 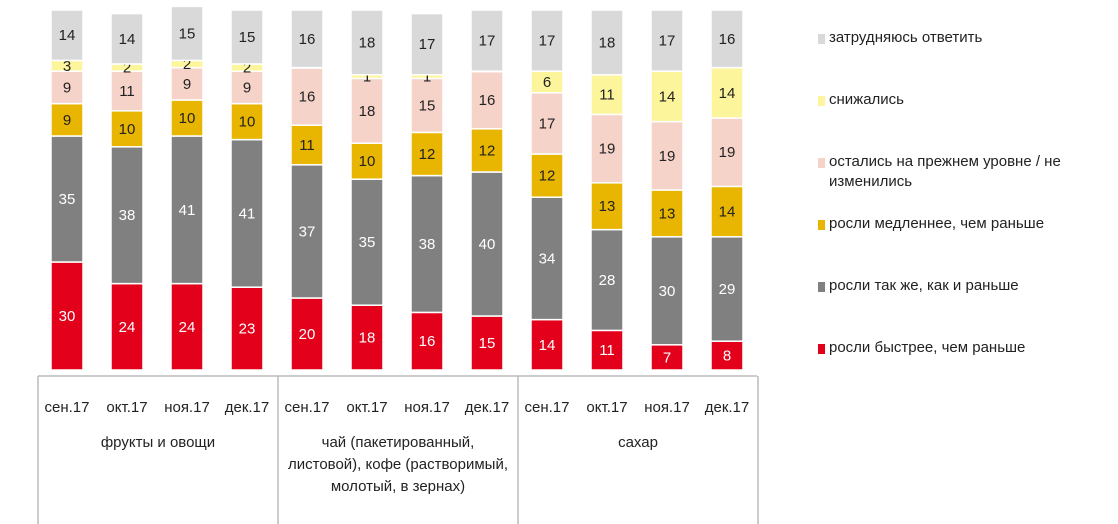 What do you see at coordinates (927, 347) in the screenshot?
I see `legend-label: росли быстрее, чем раньше` at bounding box center [927, 347].